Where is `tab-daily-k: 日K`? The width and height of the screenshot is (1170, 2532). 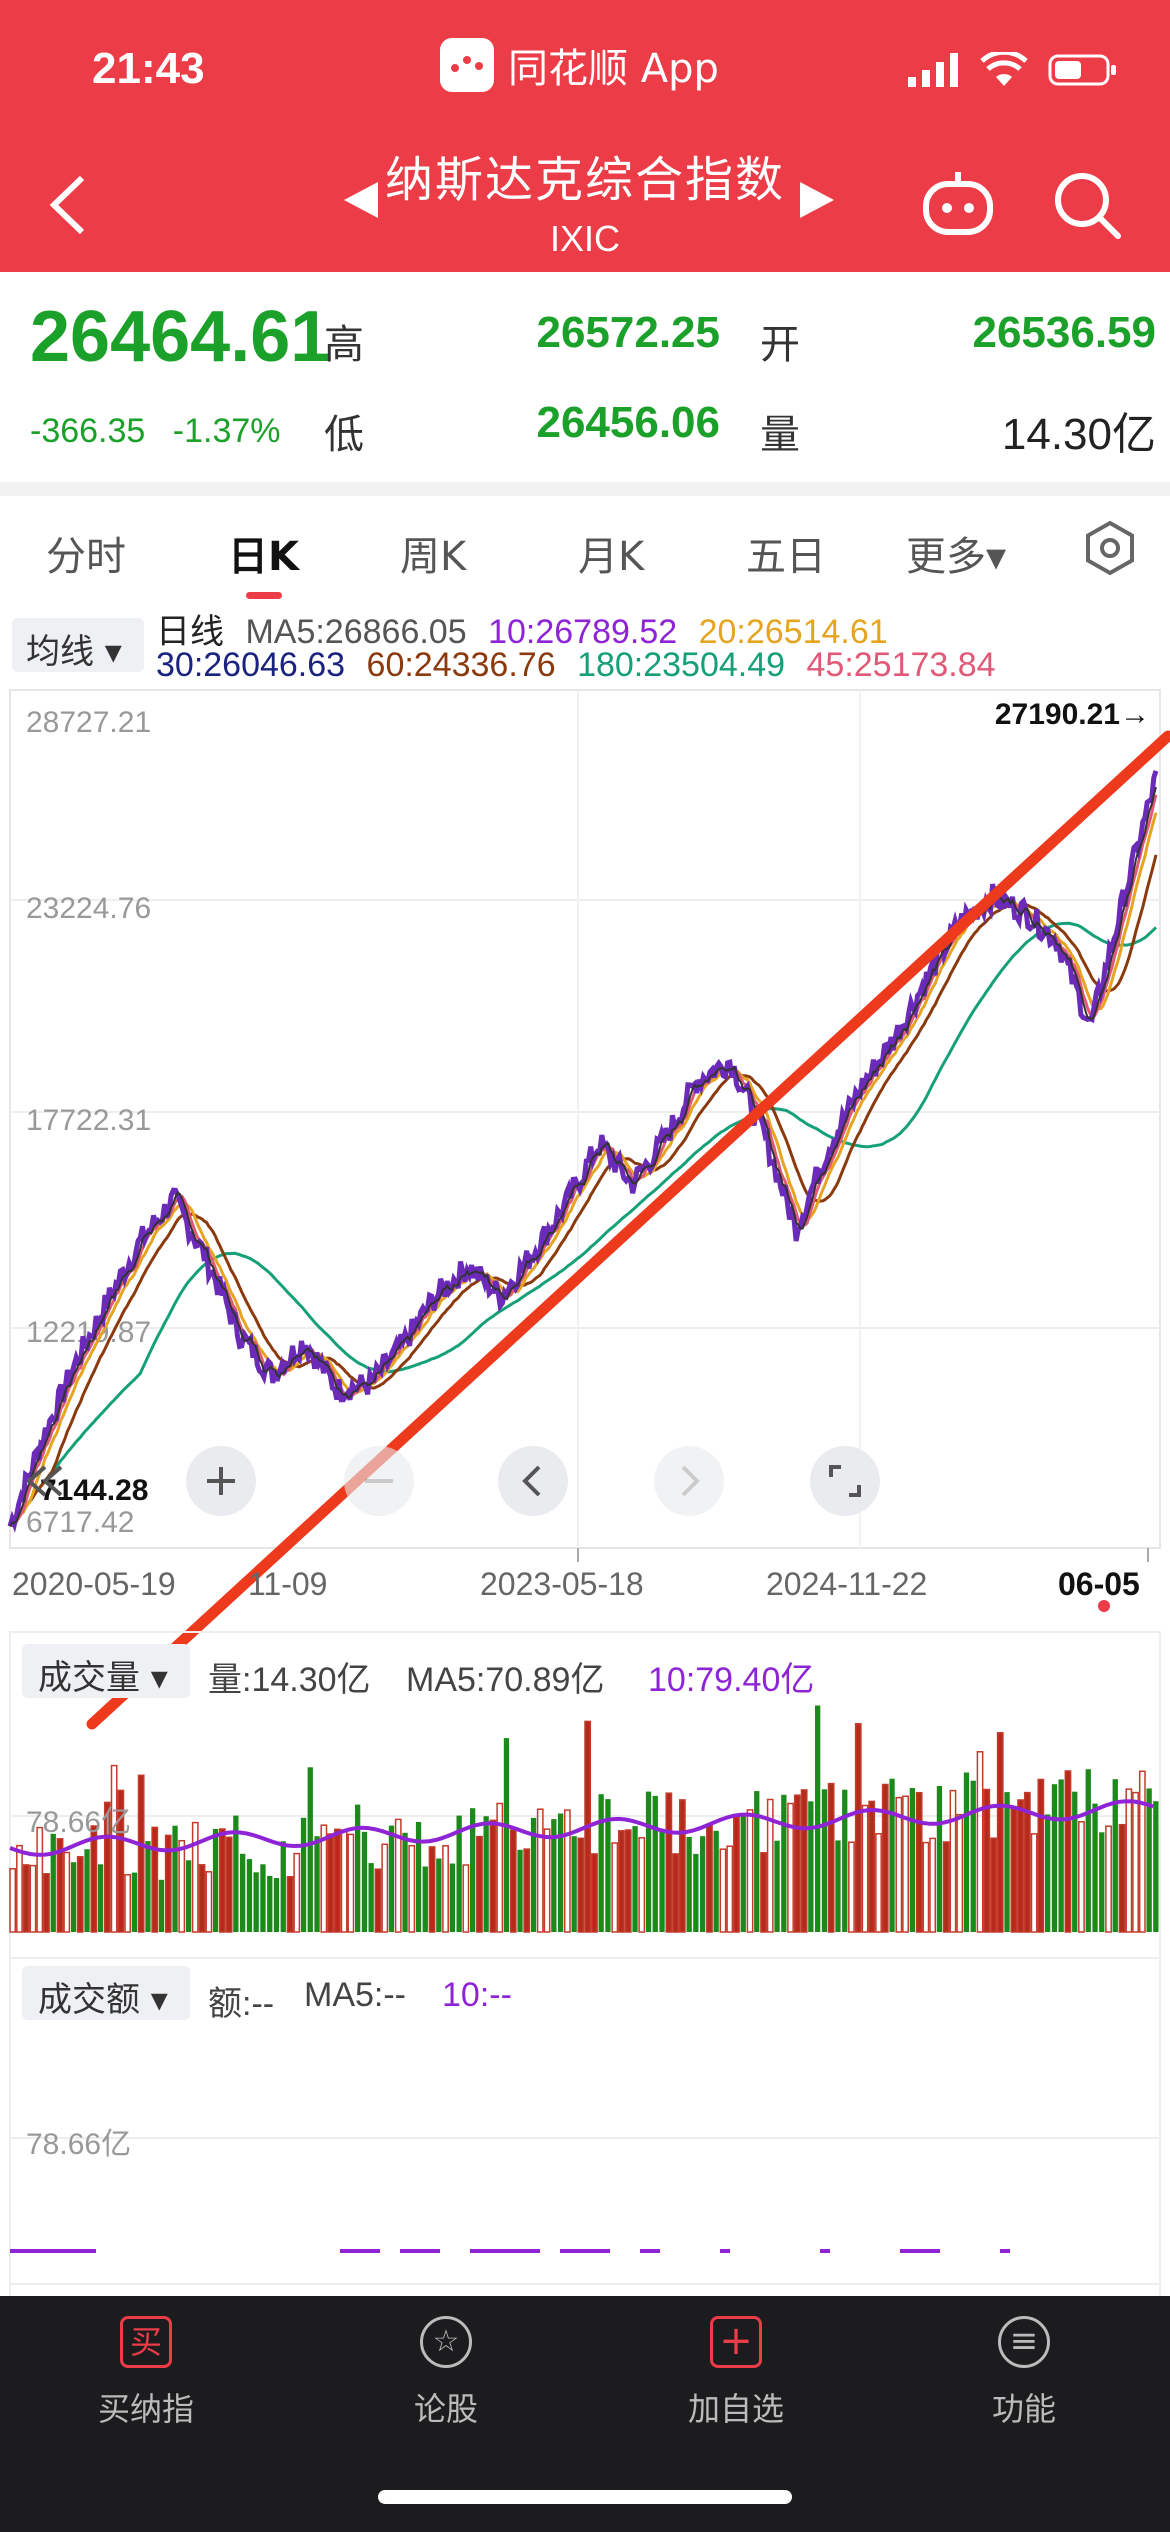
tab-daily-k: 日K is located at coordinates (263, 557).